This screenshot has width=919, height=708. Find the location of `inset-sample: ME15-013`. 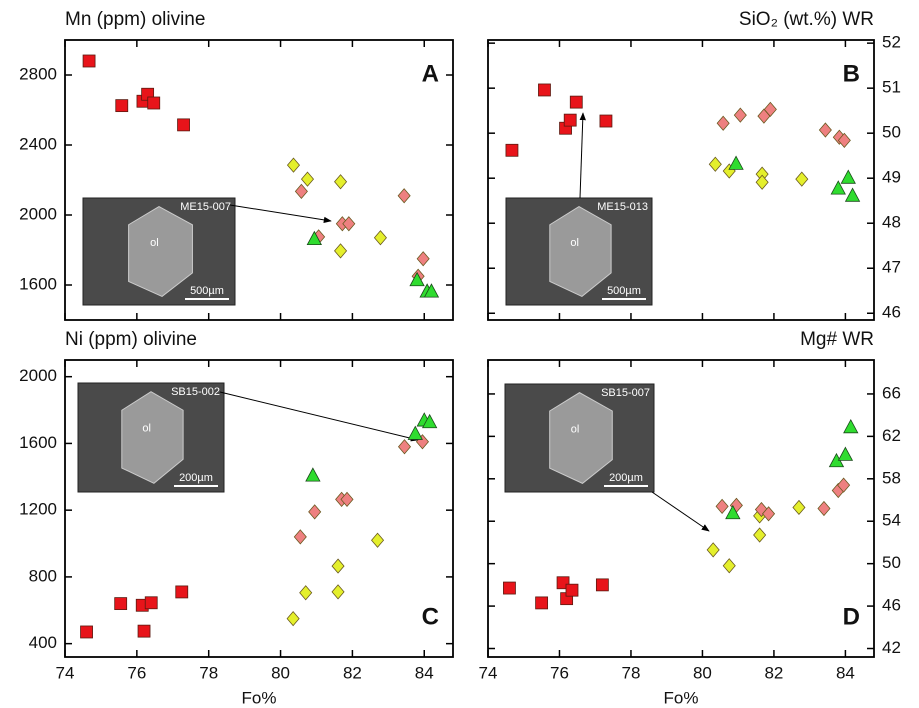

inset-sample: ME15-013 is located at coordinates (622, 207).